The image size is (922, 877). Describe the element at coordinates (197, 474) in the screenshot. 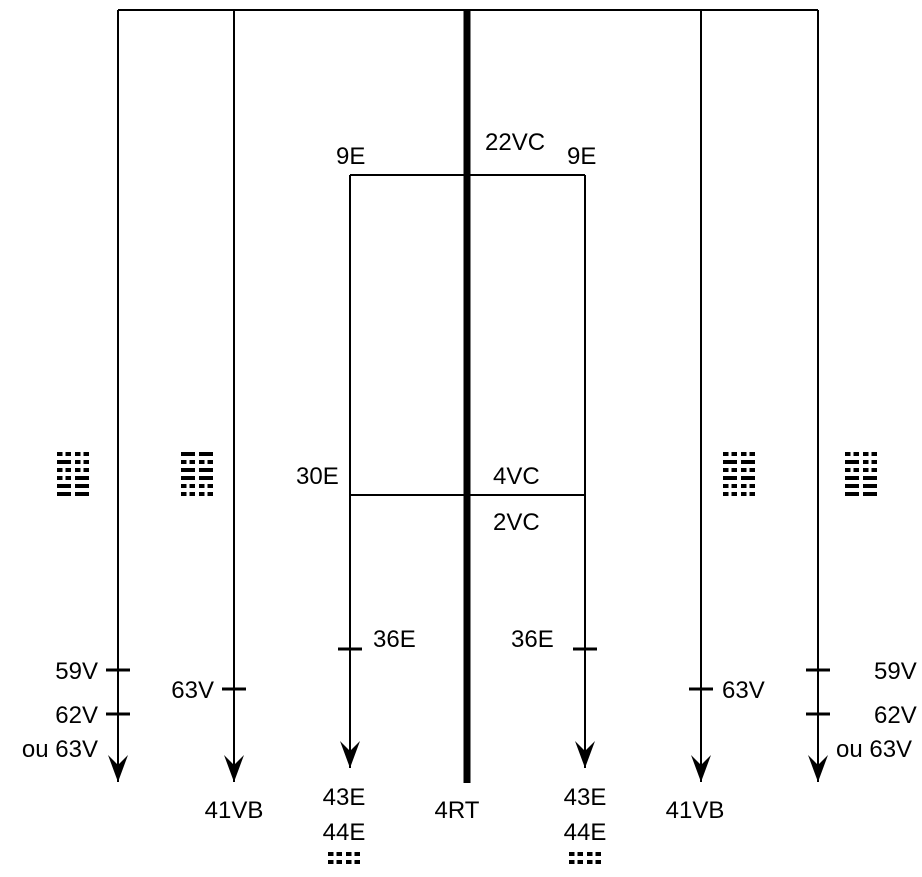

I see `hexagram-left-icon` at that location.